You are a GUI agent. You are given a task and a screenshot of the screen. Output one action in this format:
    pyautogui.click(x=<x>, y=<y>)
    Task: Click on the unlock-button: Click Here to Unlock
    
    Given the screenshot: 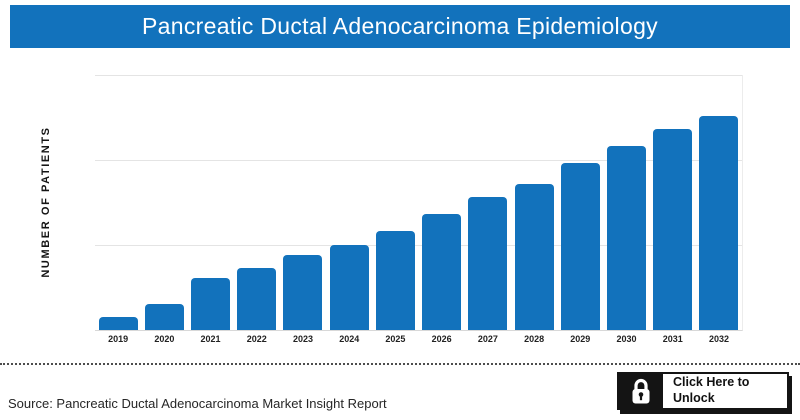 What is the action you would take?
    pyautogui.click(x=703, y=391)
    